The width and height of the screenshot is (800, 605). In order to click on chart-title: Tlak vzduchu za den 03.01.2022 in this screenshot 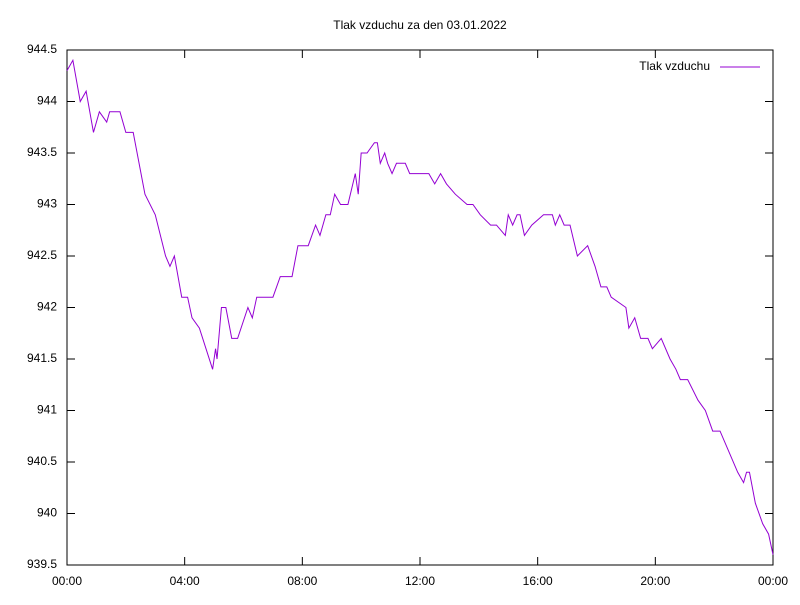, I will do `click(420, 25)`.